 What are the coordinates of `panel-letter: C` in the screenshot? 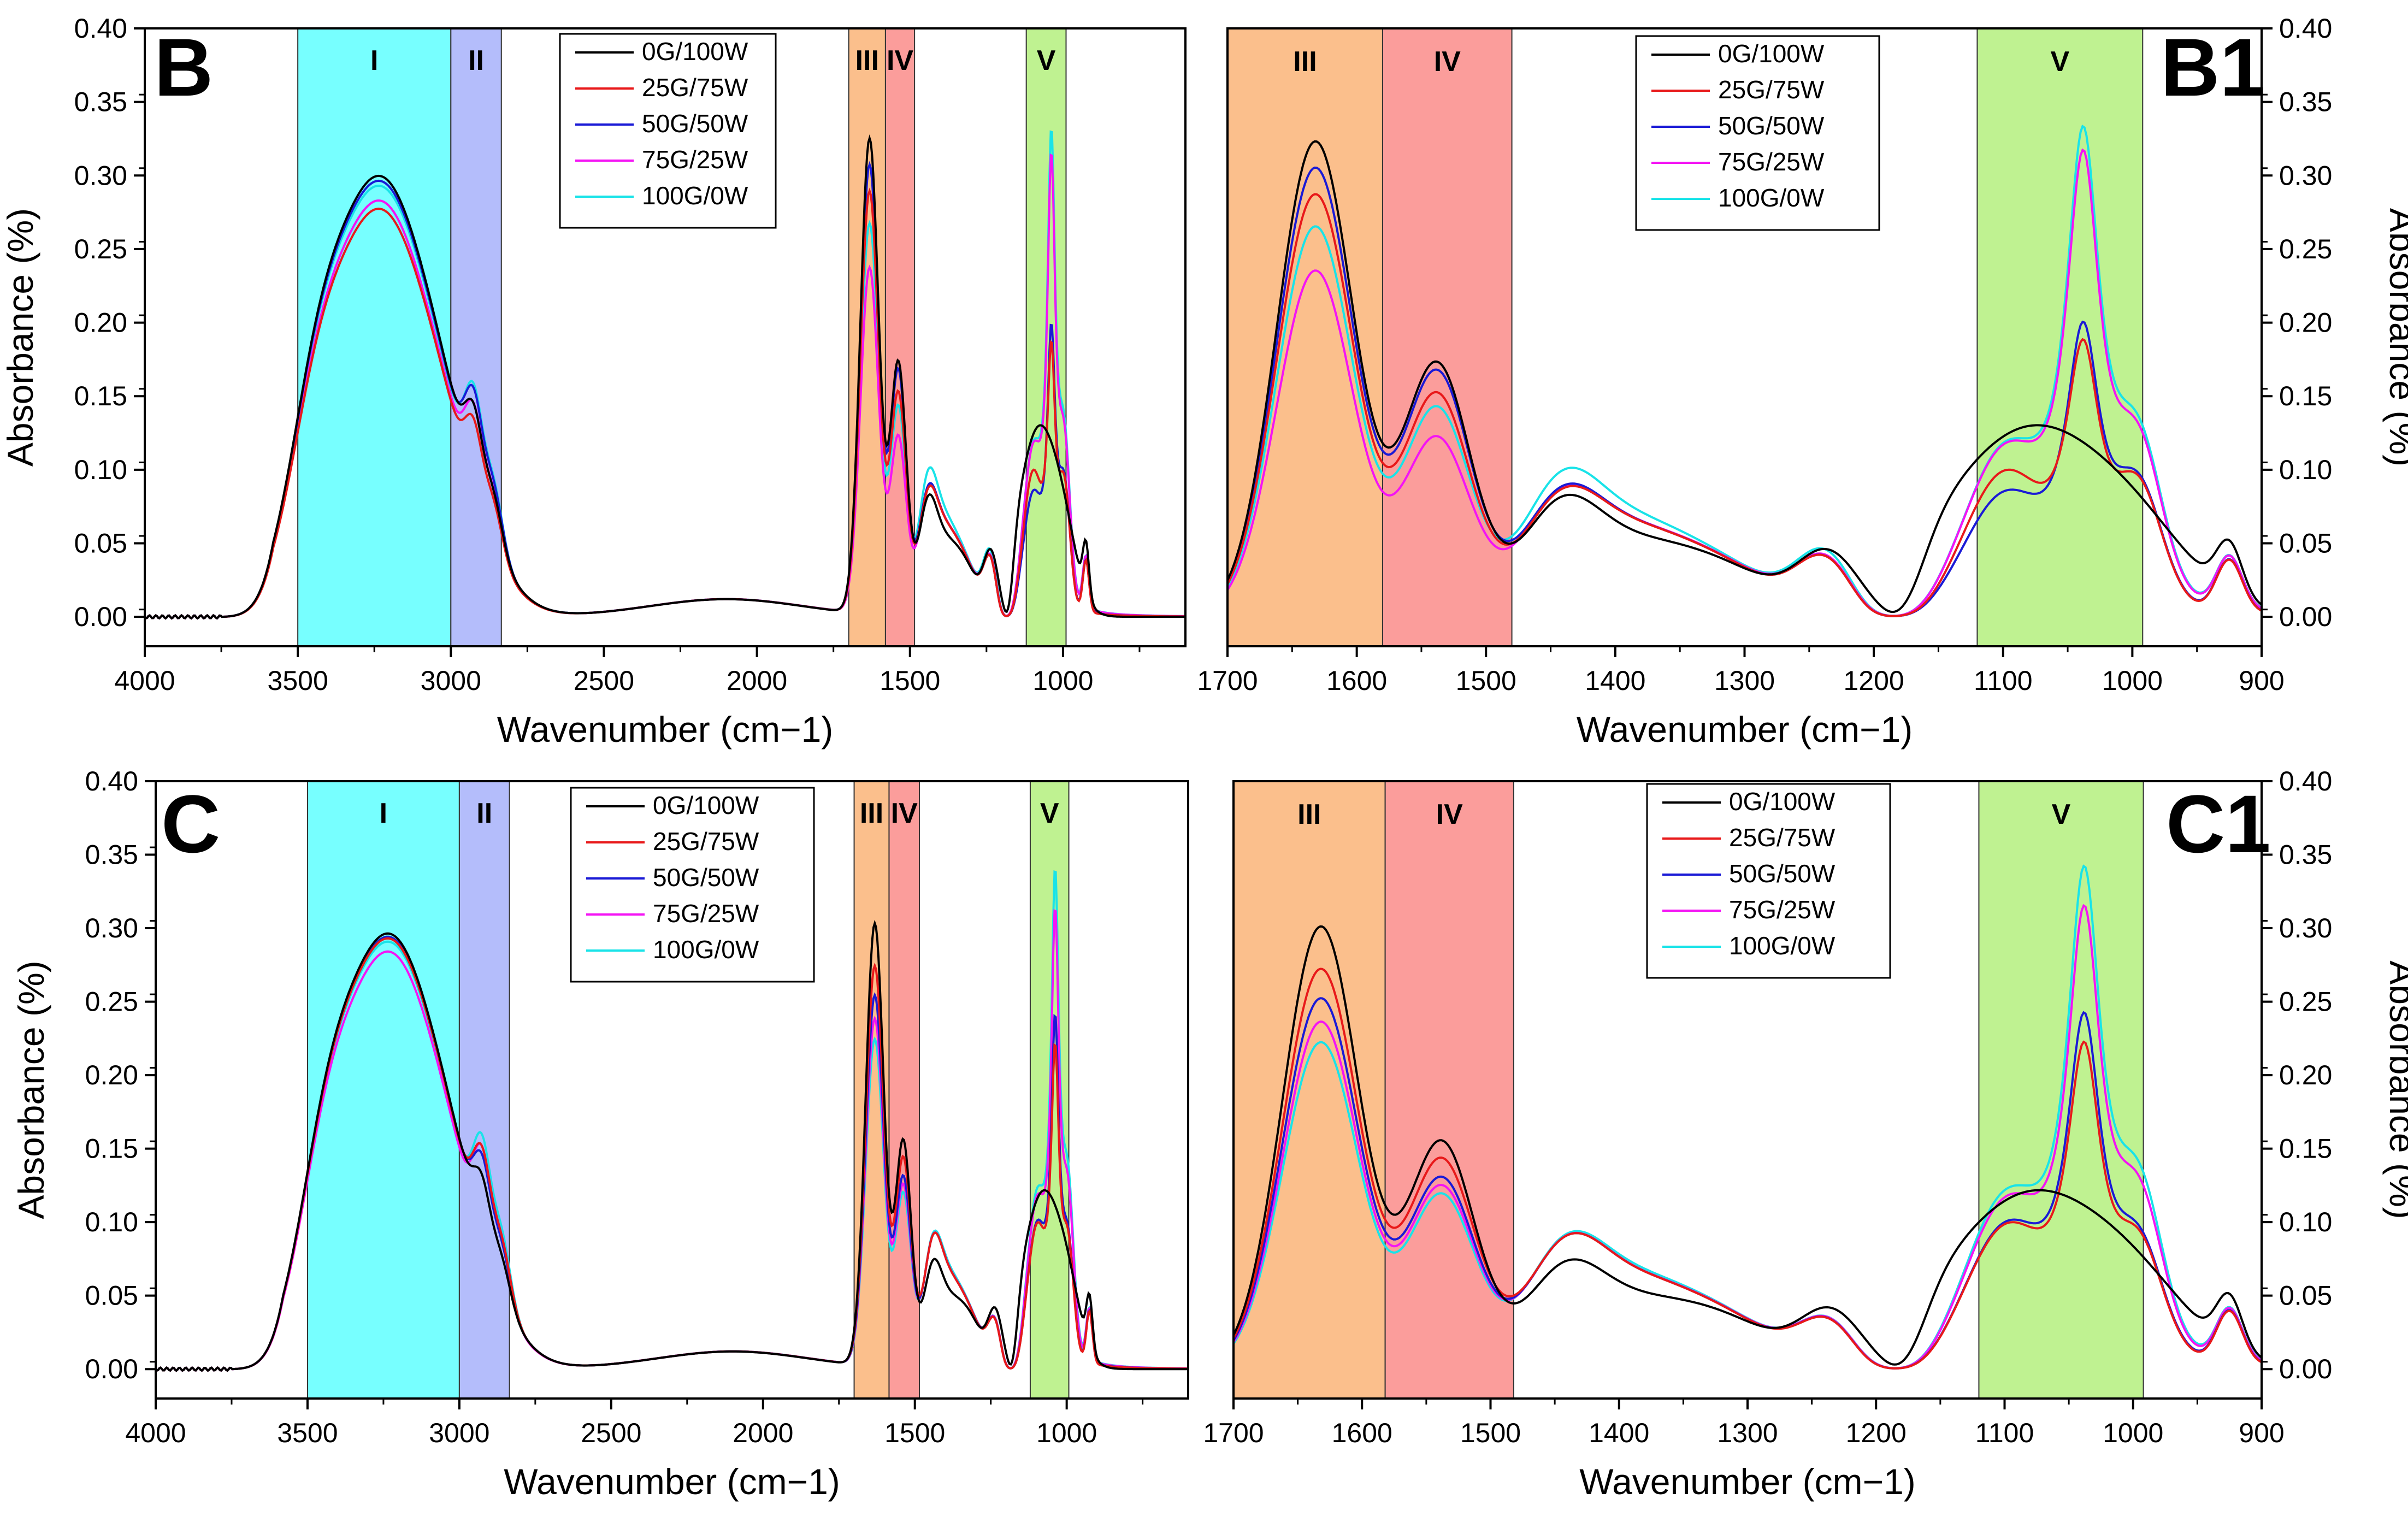 It's located at (190, 824).